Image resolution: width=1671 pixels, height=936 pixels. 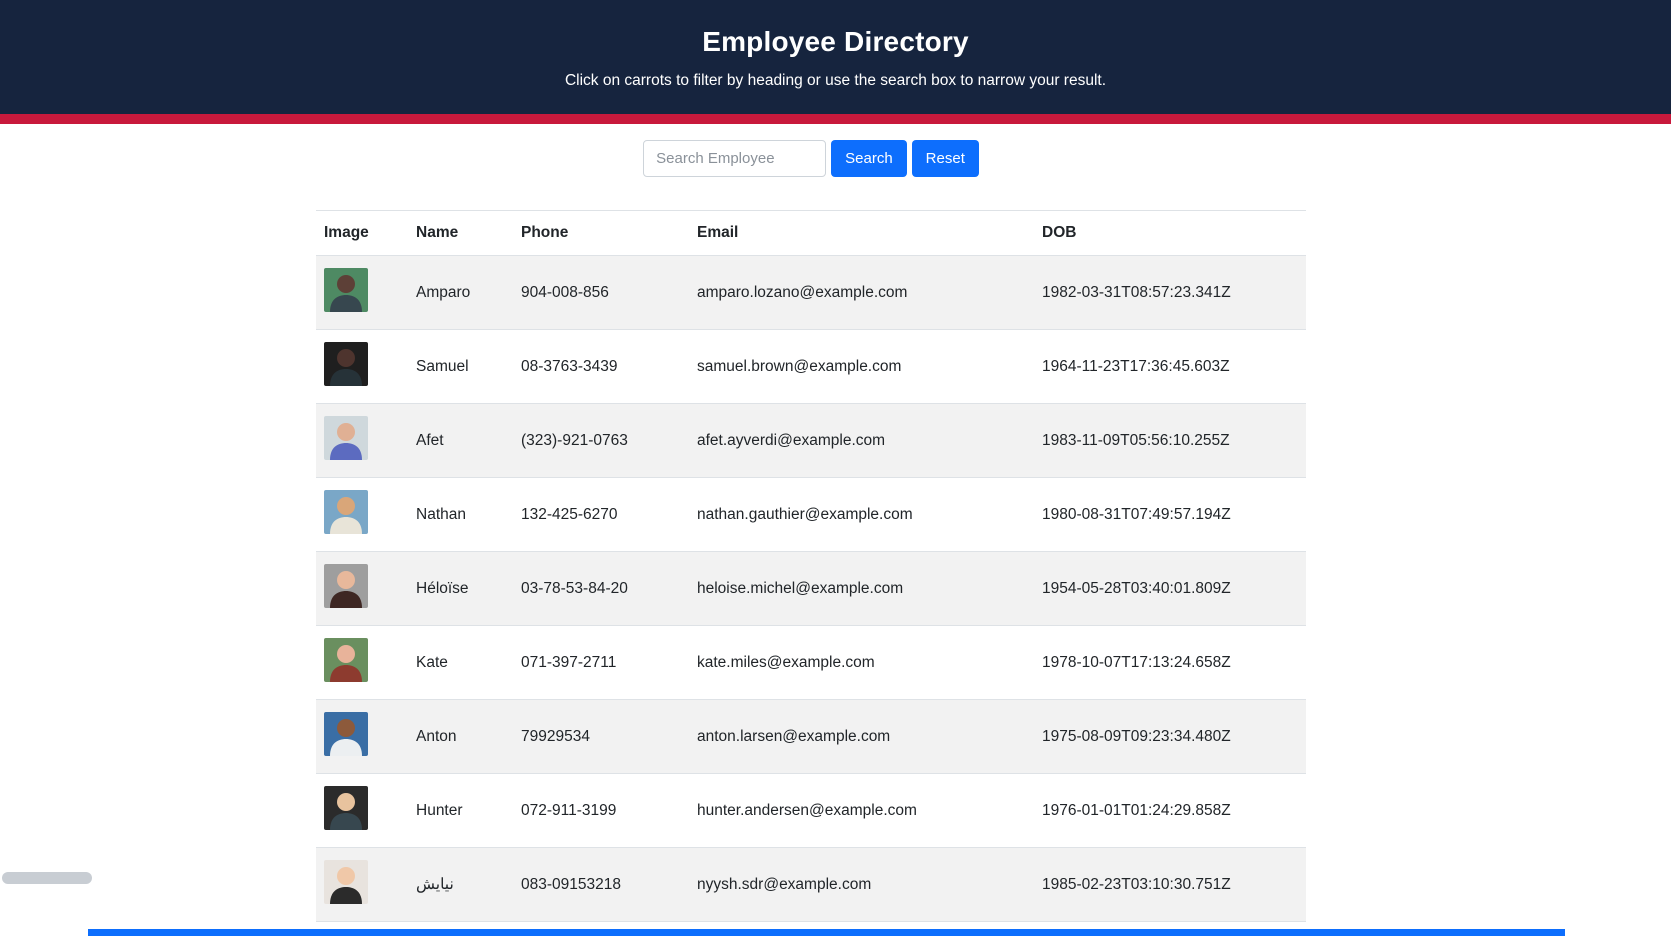 What do you see at coordinates (1170, 514) in the screenshot?
I see `employee-dob: 1980-08-31T07:49:57.194Z` at bounding box center [1170, 514].